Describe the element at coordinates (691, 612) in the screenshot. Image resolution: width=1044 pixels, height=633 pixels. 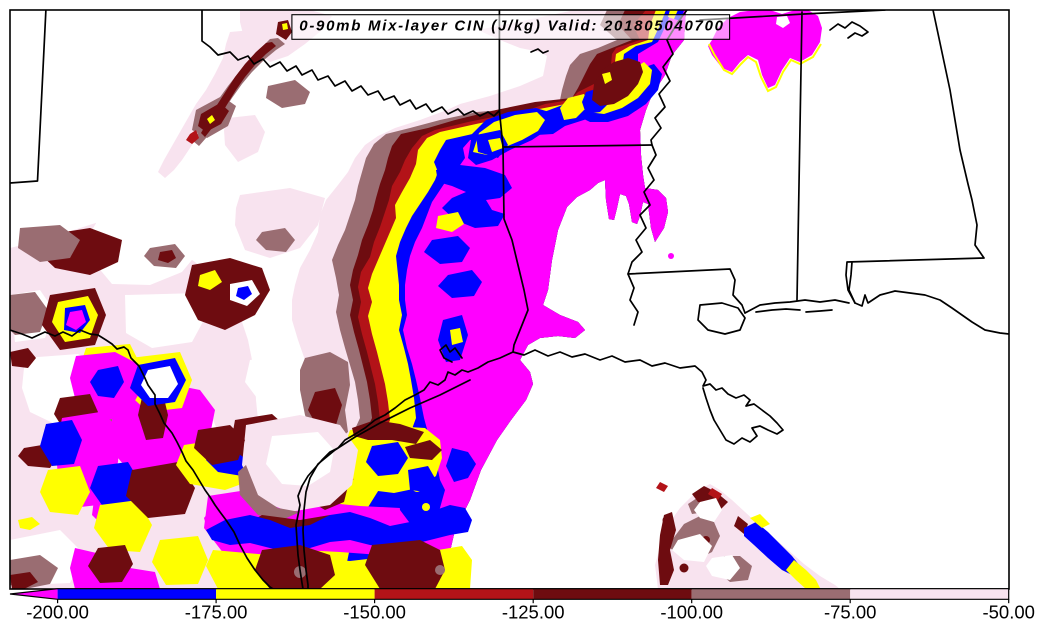
I see `svg-text: -100.00` at that location.